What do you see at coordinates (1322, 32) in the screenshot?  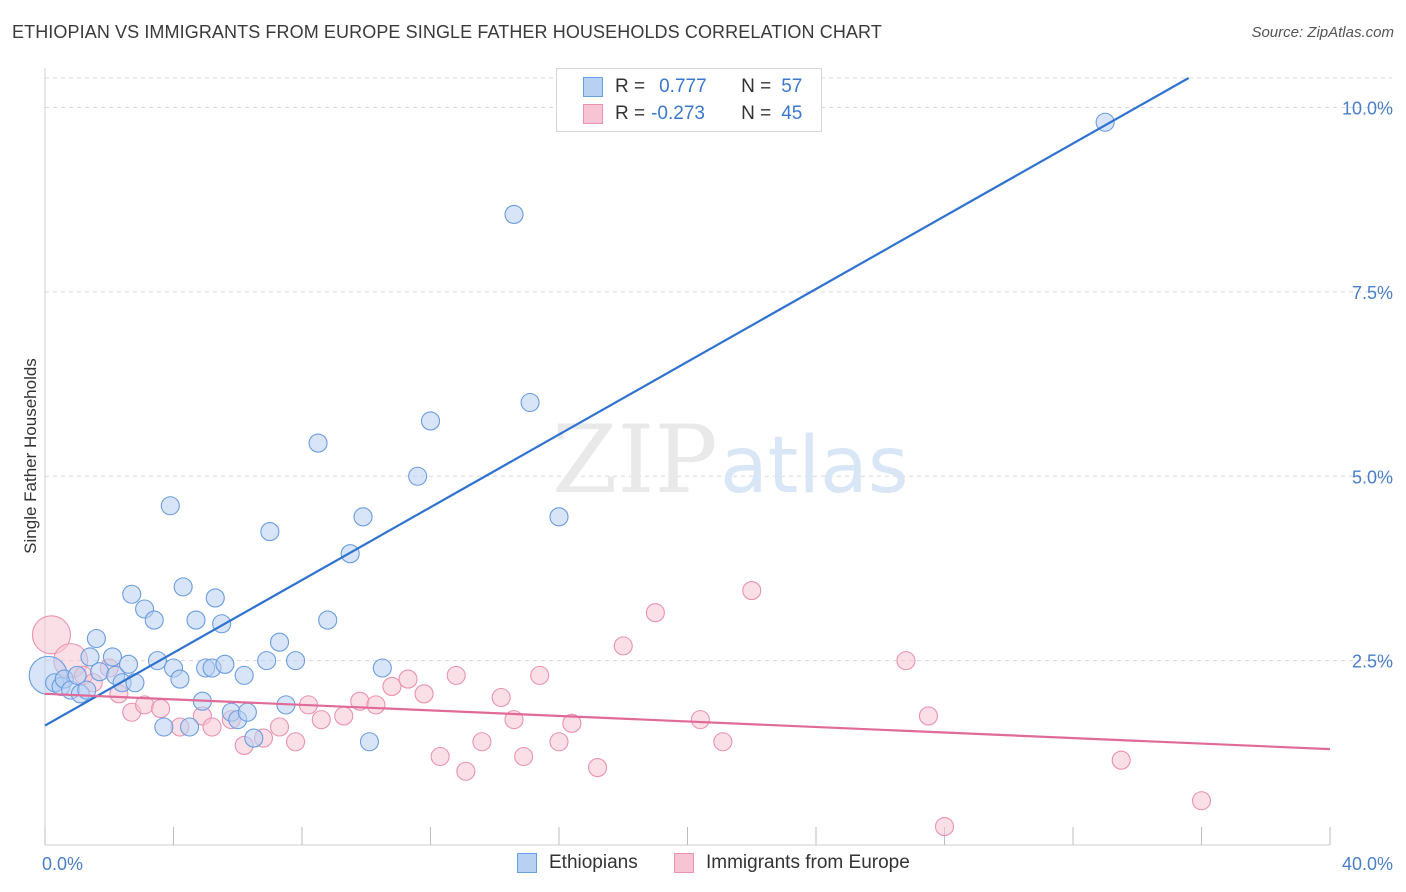 I see `source-label: Source: ZipAtlas.com` at bounding box center [1322, 32].